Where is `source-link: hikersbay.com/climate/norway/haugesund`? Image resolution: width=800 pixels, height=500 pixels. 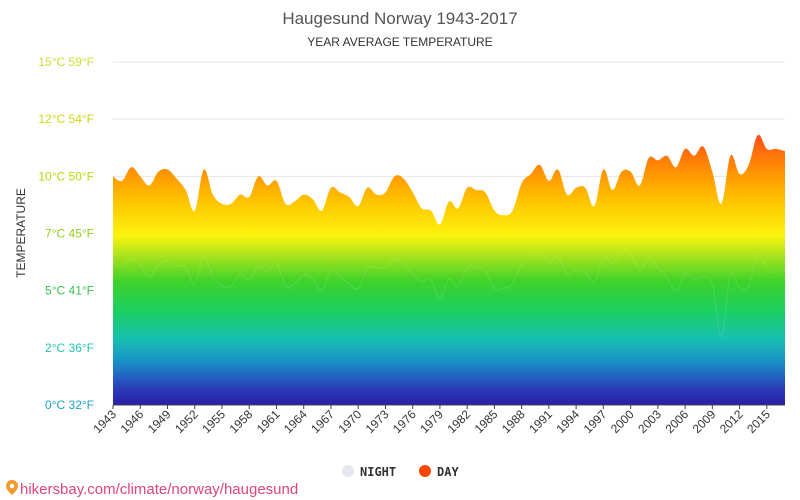
source-link: hikersbay.com/climate/norway/haugesund is located at coordinates (152, 489).